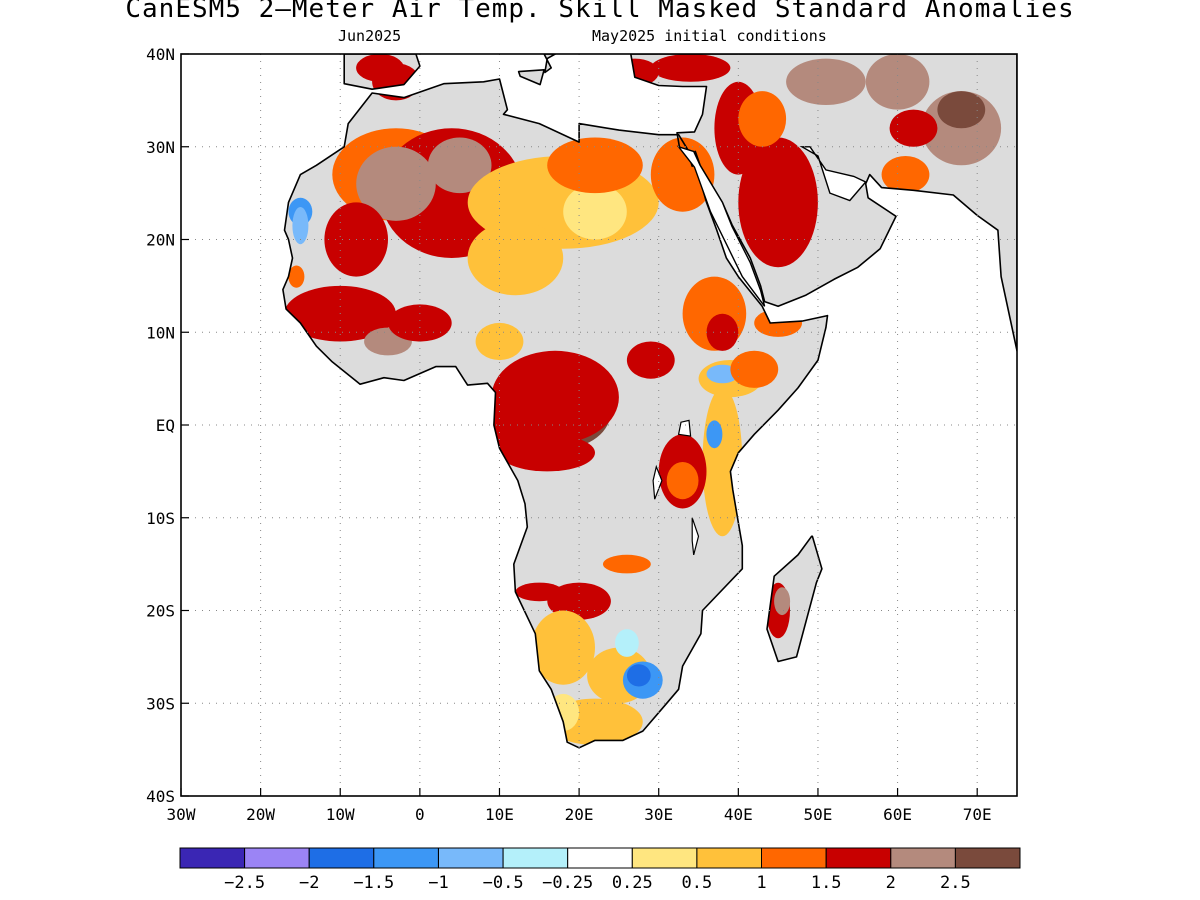 Image resolution: width=1200 pixels, height=900 pixels. What do you see at coordinates (955, 883) in the screenshot?
I see `colorbar-label: 2.5` at bounding box center [955, 883].